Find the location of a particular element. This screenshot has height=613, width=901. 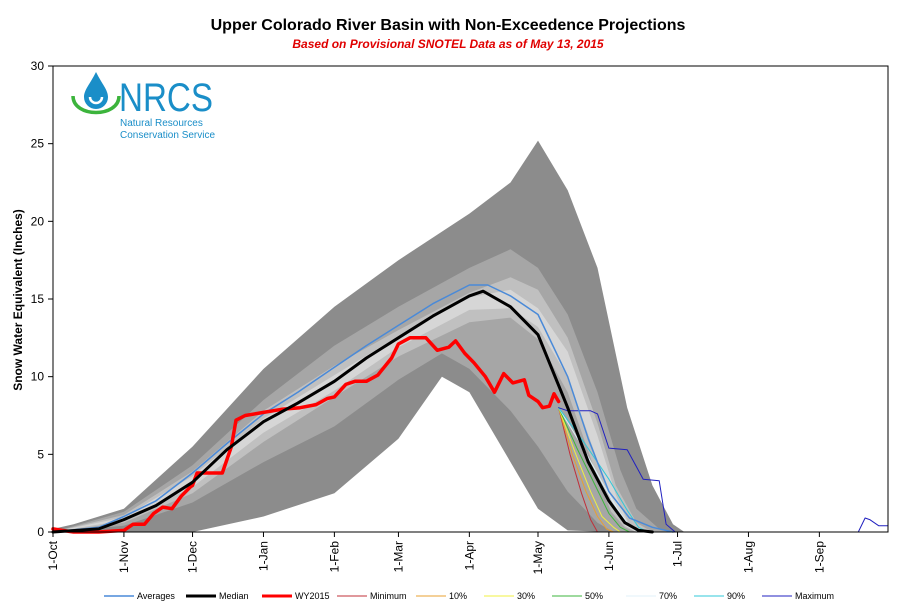

x-tick-label: 1-Oct is located at coordinates (53, 555).